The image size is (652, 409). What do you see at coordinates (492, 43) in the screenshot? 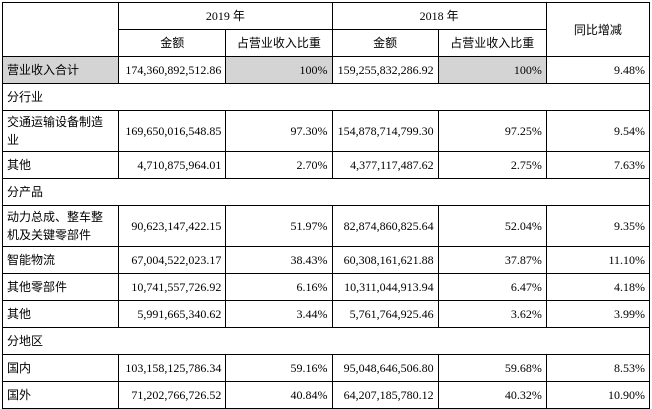
I see `header-share-2018: 占营业收入比重` at bounding box center [492, 43].